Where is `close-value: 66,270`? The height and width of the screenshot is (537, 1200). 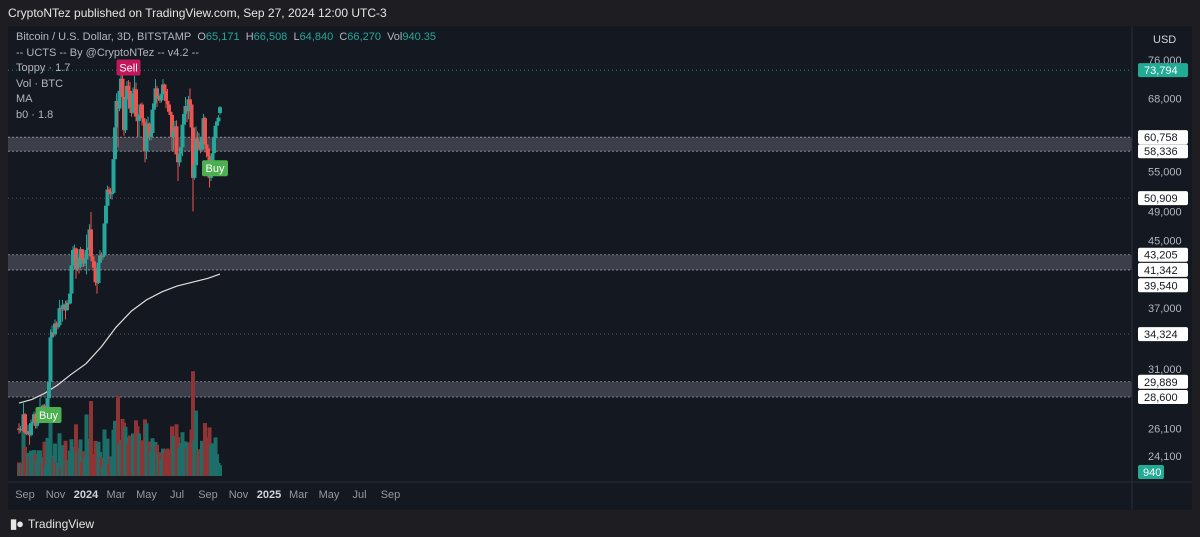 close-value: 66,270 is located at coordinates (364, 37).